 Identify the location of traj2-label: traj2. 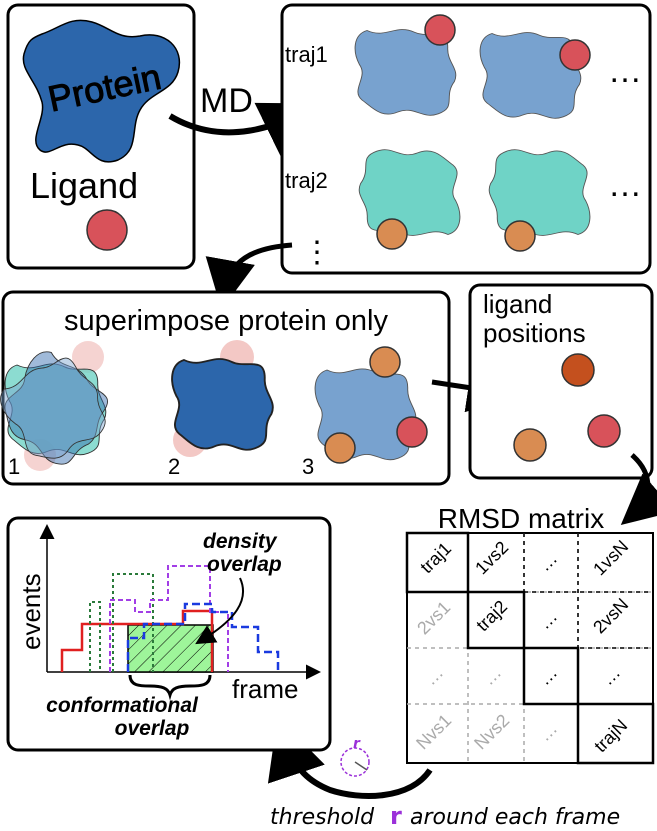
(306, 180).